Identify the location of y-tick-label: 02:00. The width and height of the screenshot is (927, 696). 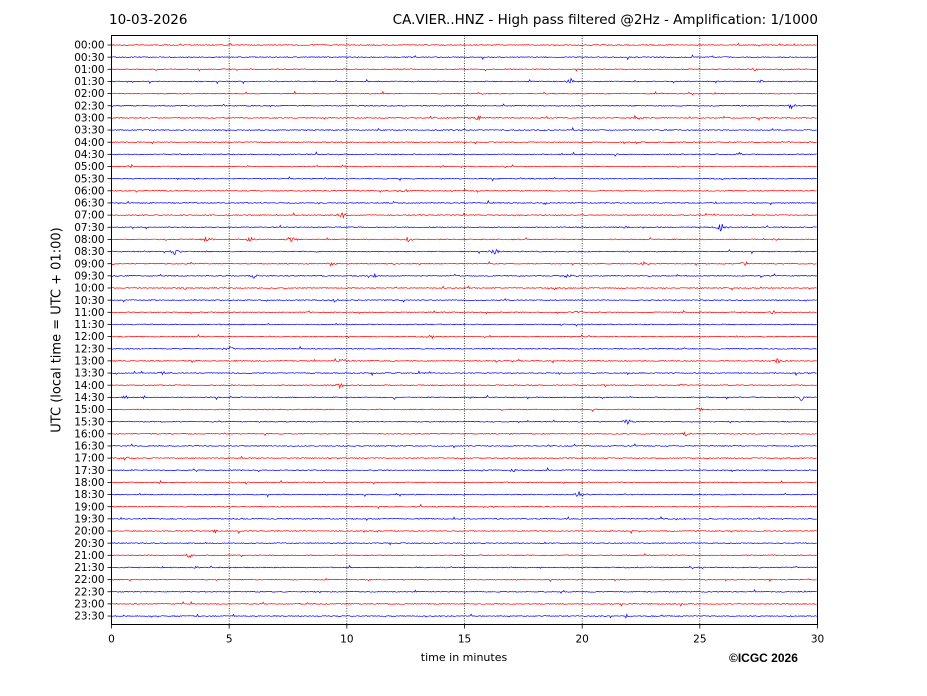
(89, 94).